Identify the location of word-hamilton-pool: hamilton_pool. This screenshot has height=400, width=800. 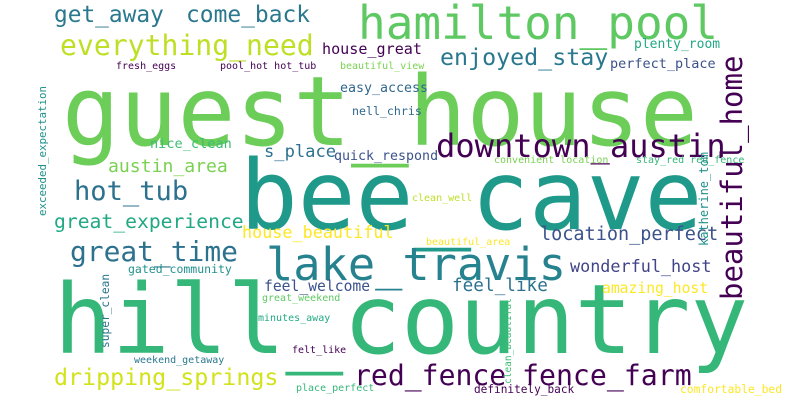
(538, 25).